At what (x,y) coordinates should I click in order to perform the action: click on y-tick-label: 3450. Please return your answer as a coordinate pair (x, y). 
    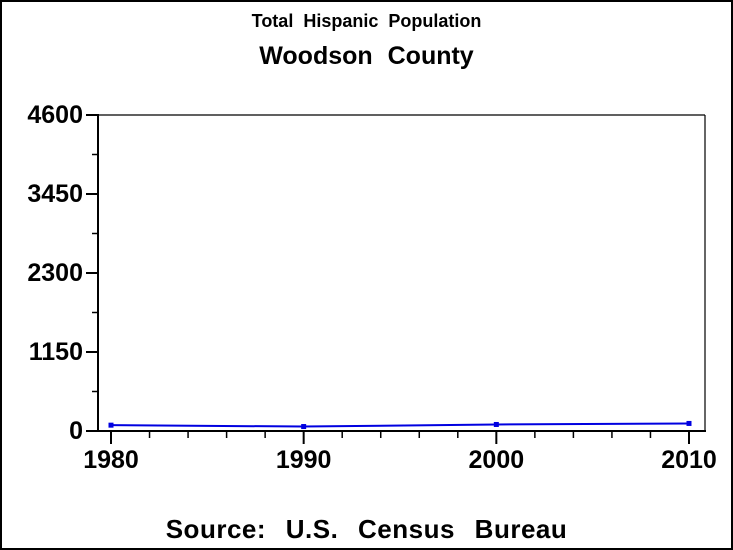
    Looking at the image, I should click on (55, 194).